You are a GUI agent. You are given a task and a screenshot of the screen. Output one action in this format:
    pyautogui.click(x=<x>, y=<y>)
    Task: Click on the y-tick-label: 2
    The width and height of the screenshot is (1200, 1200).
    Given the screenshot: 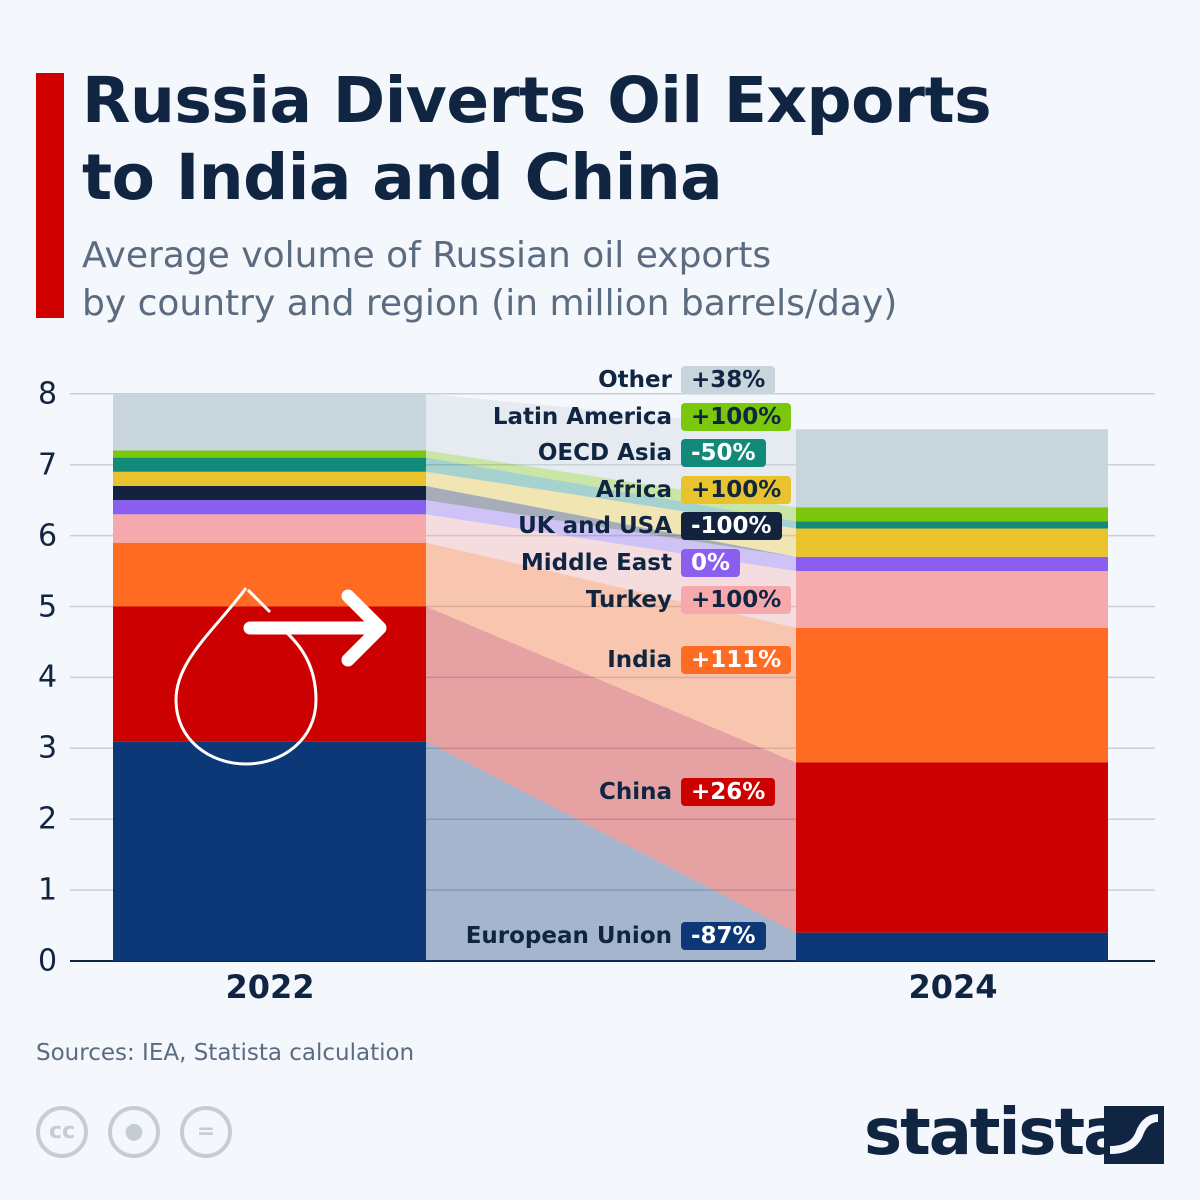 What is the action you would take?
    pyautogui.click(x=48, y=819)
    